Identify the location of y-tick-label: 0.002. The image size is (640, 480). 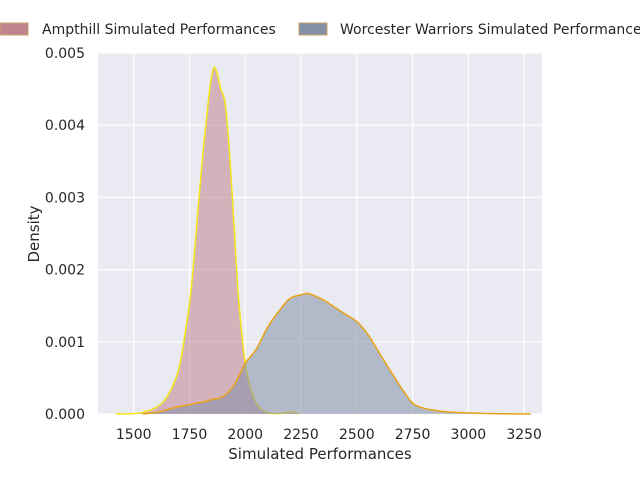
(65, 271).